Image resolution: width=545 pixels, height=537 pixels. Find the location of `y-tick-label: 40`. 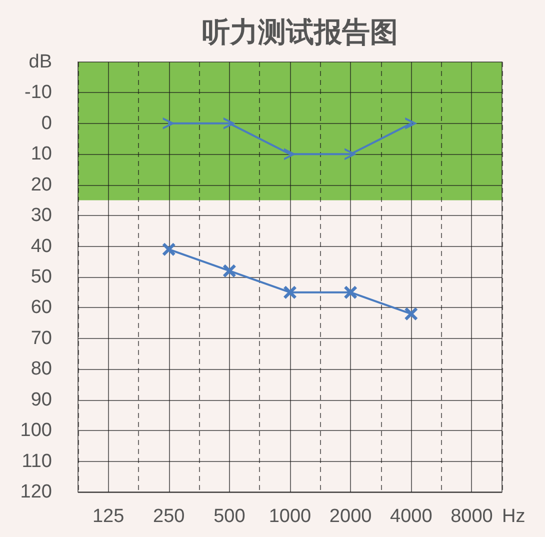

y-tick-label: 40 is located at coordinates (41, 246).